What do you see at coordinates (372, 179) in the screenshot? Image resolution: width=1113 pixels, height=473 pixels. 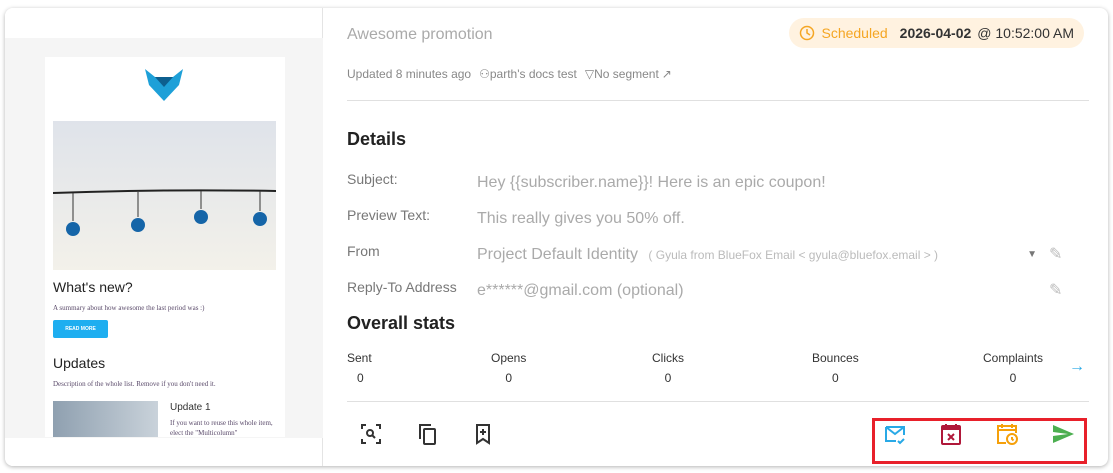 I see `subject-label: Subject:` at bounding box center [372, 179].